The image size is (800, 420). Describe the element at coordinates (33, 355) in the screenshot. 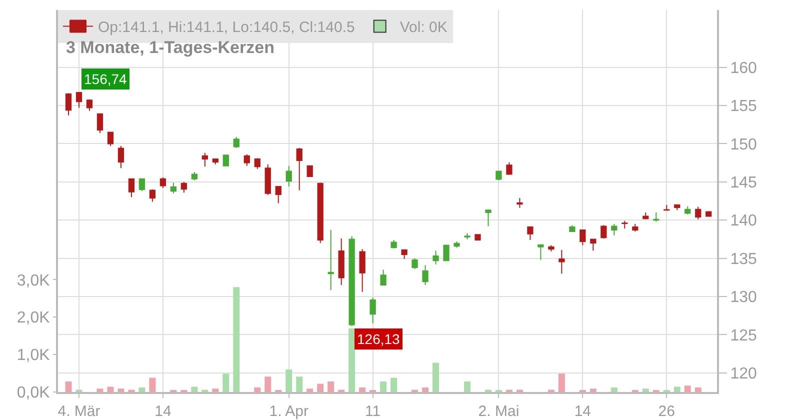

I see `y2-tick-label: 1,0K` at that location.